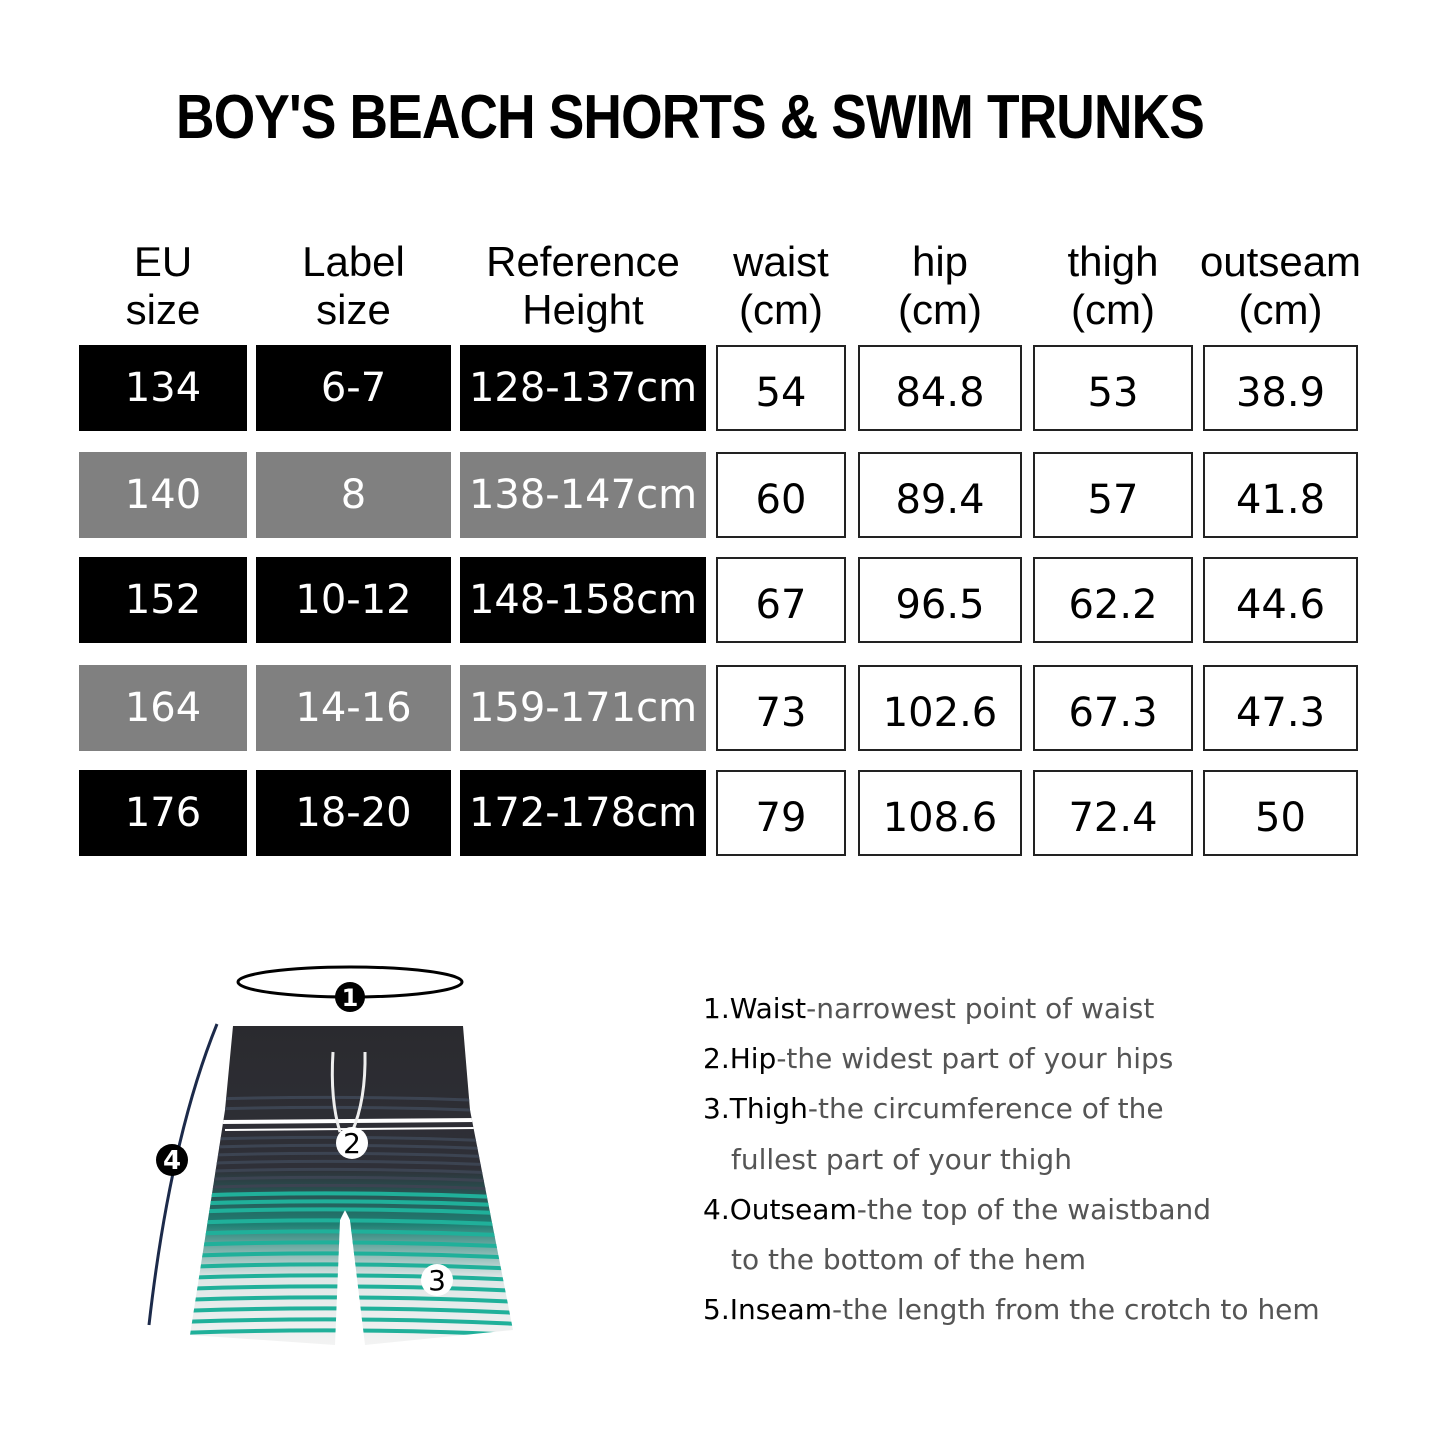 This screenshot has width=1445, height=1445. What do you see at coordinates (1280, 261) in the screenshot?
I see `header-line1: outseam` at bounding box center [1280, 261].